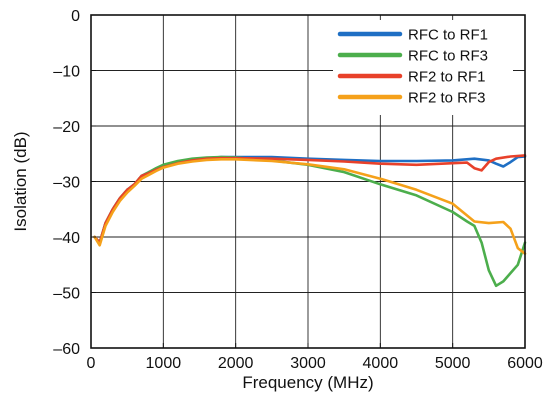 Image resolution: width=548 pixels, height=411 pixels. Describe the element at coordinates (20, 181) in the screenshot. I see `y-axis-title: Isolation (dB)` at that location.